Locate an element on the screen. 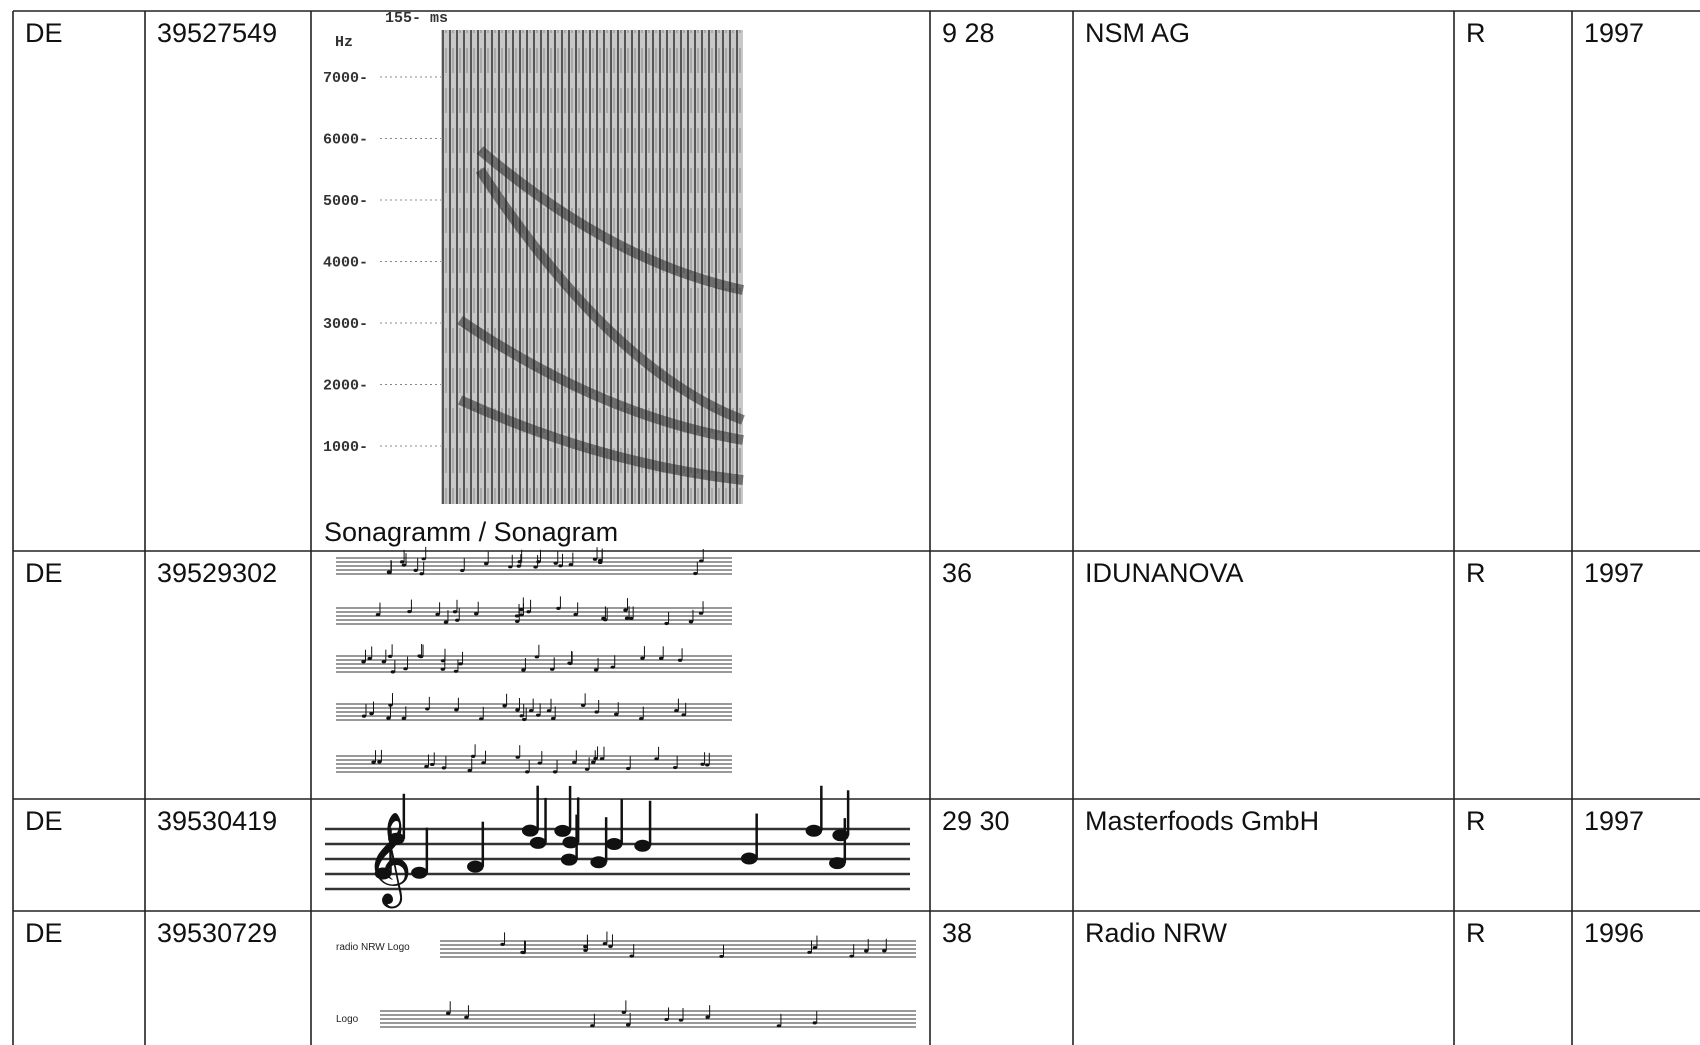 Image resolution: width=1700 pixels, height=1045 pixels. sonagram-unit: Hz is located at coordinates (344, 42).